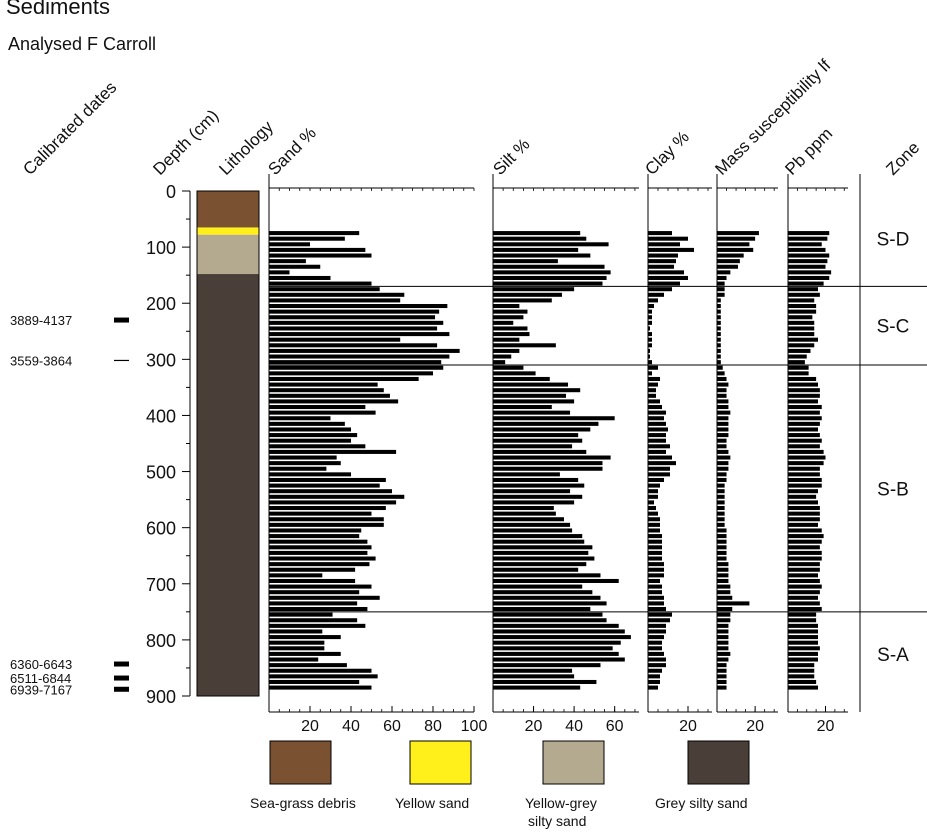 The image size is (927, 838). I want to click on date-label: 3889-4137, so click(41, 320).